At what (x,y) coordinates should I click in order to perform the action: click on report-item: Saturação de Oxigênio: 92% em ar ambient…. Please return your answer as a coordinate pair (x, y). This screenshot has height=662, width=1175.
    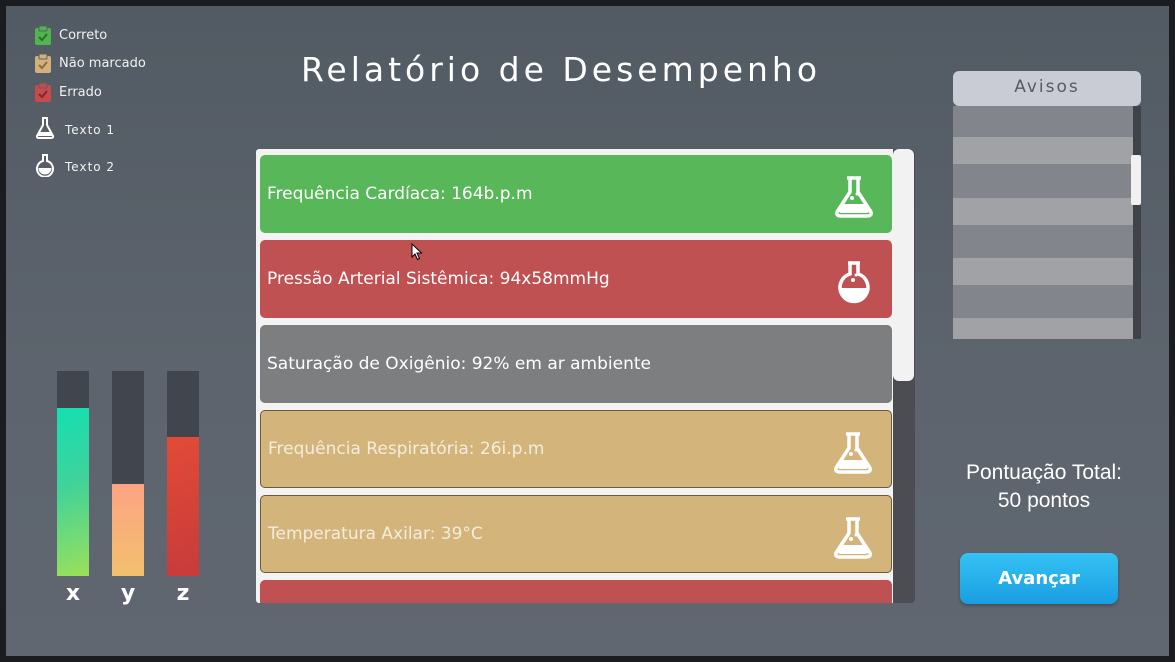
    Looking at the image, I should click on (576, 364).